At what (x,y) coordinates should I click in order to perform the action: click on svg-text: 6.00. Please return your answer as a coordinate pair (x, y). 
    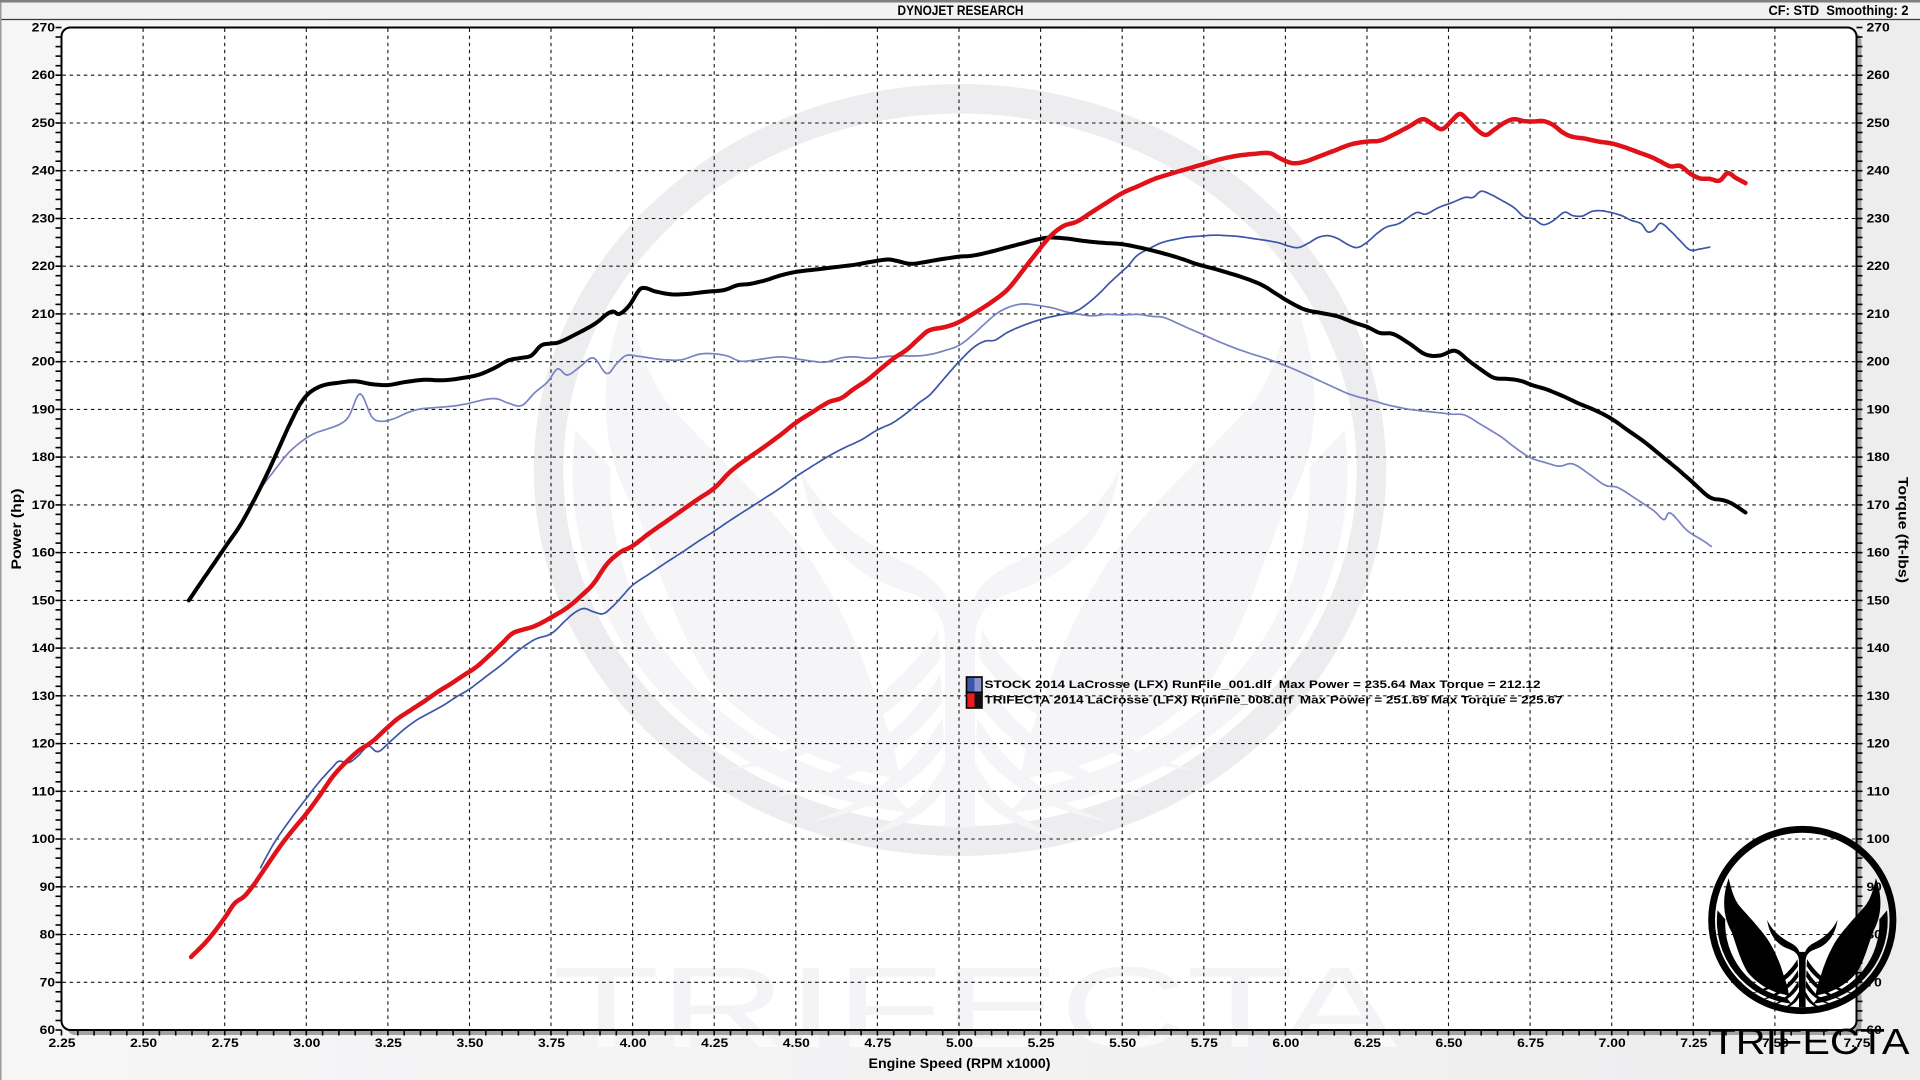
    Looking at the image, I should click on (1285, 1043).